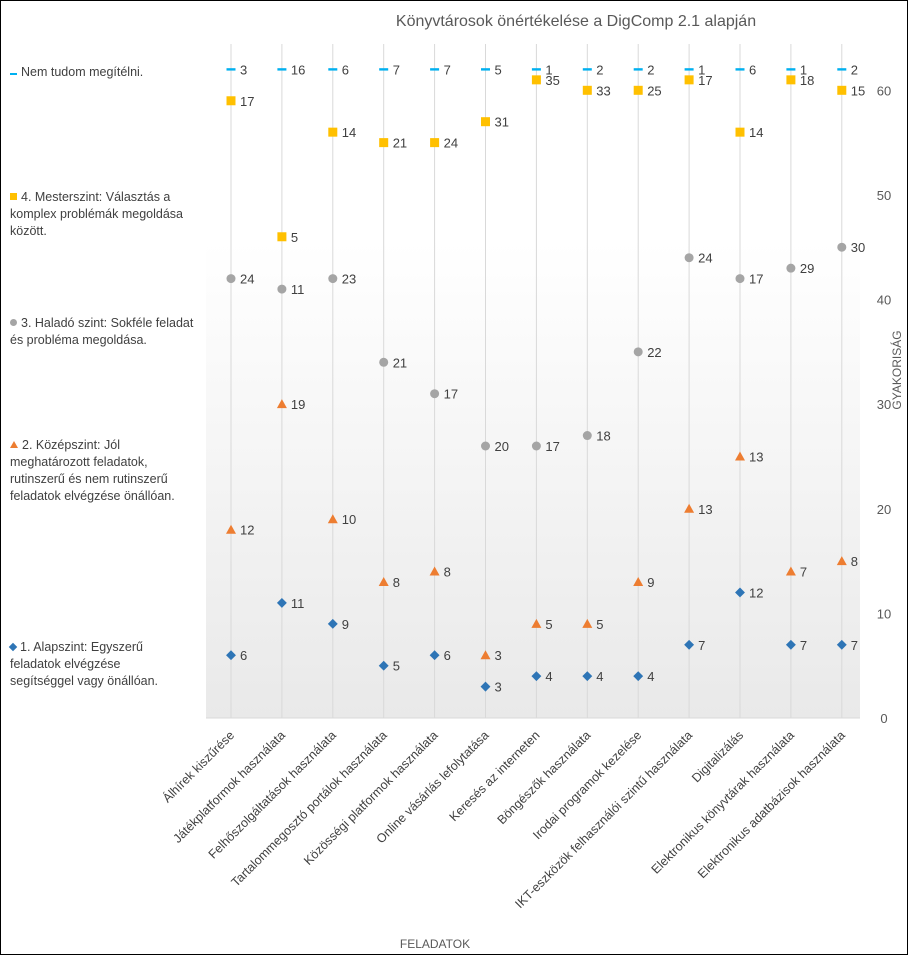 The width and height of the screenshot is (908, 955). What do you see at coordinates (552, 80) in the screenshot?
I see `data-label: 35` at bounding box center [552, 80].